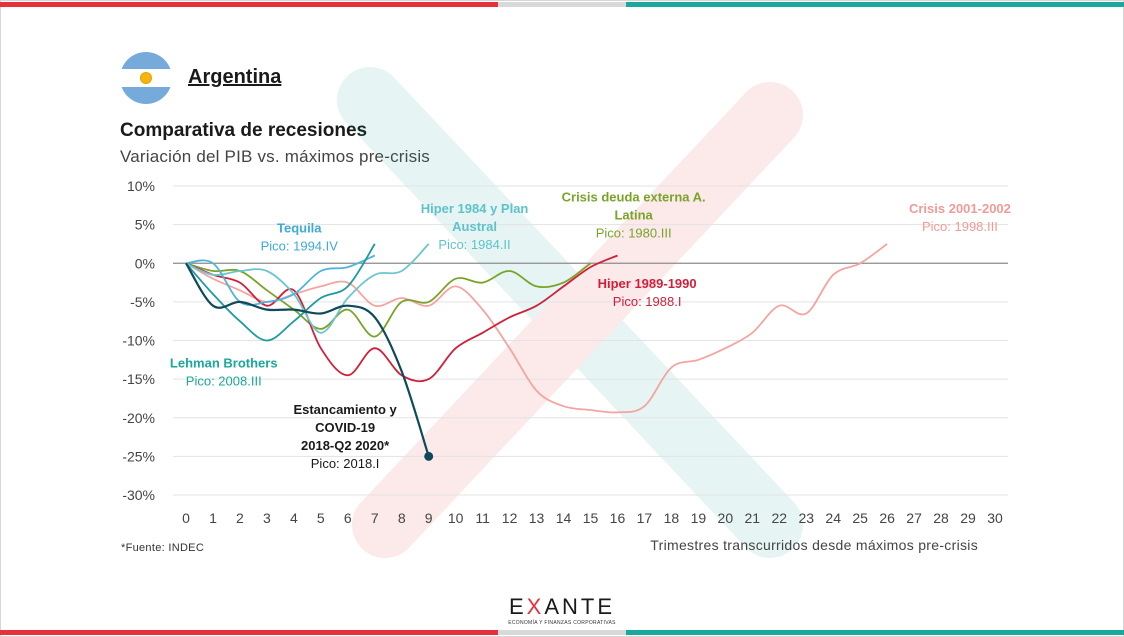  I want to click on x-tick-label: 19, so click(699, 518).